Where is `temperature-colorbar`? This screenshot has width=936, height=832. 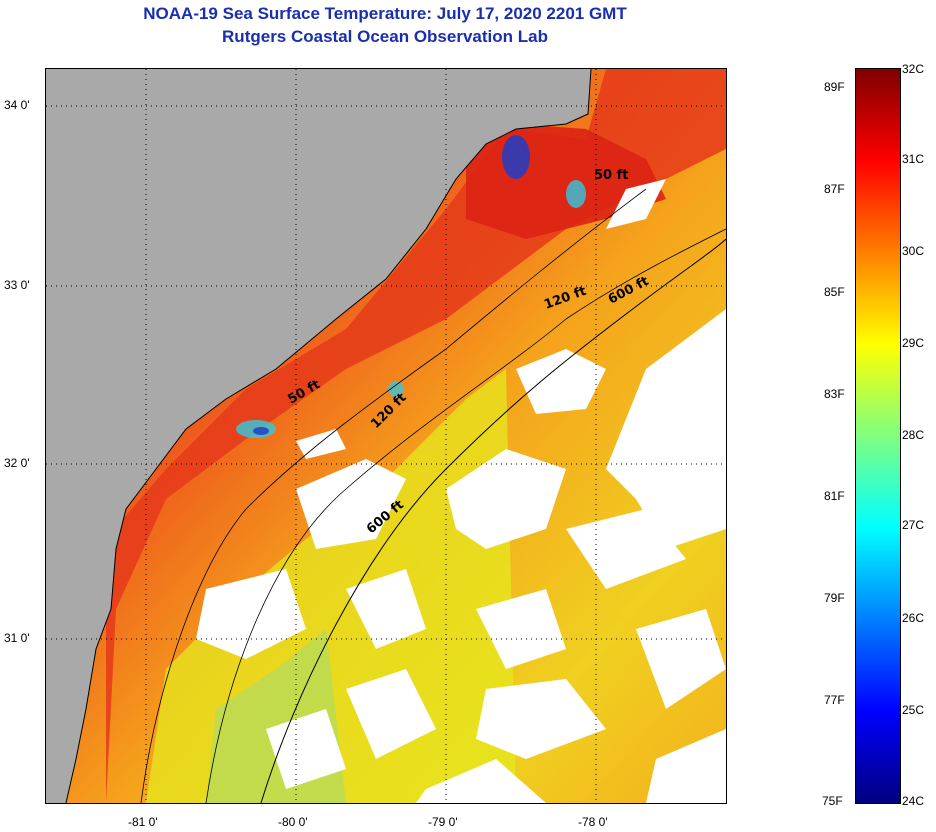
temperature-colorbar is located at coordinates (878, 436).